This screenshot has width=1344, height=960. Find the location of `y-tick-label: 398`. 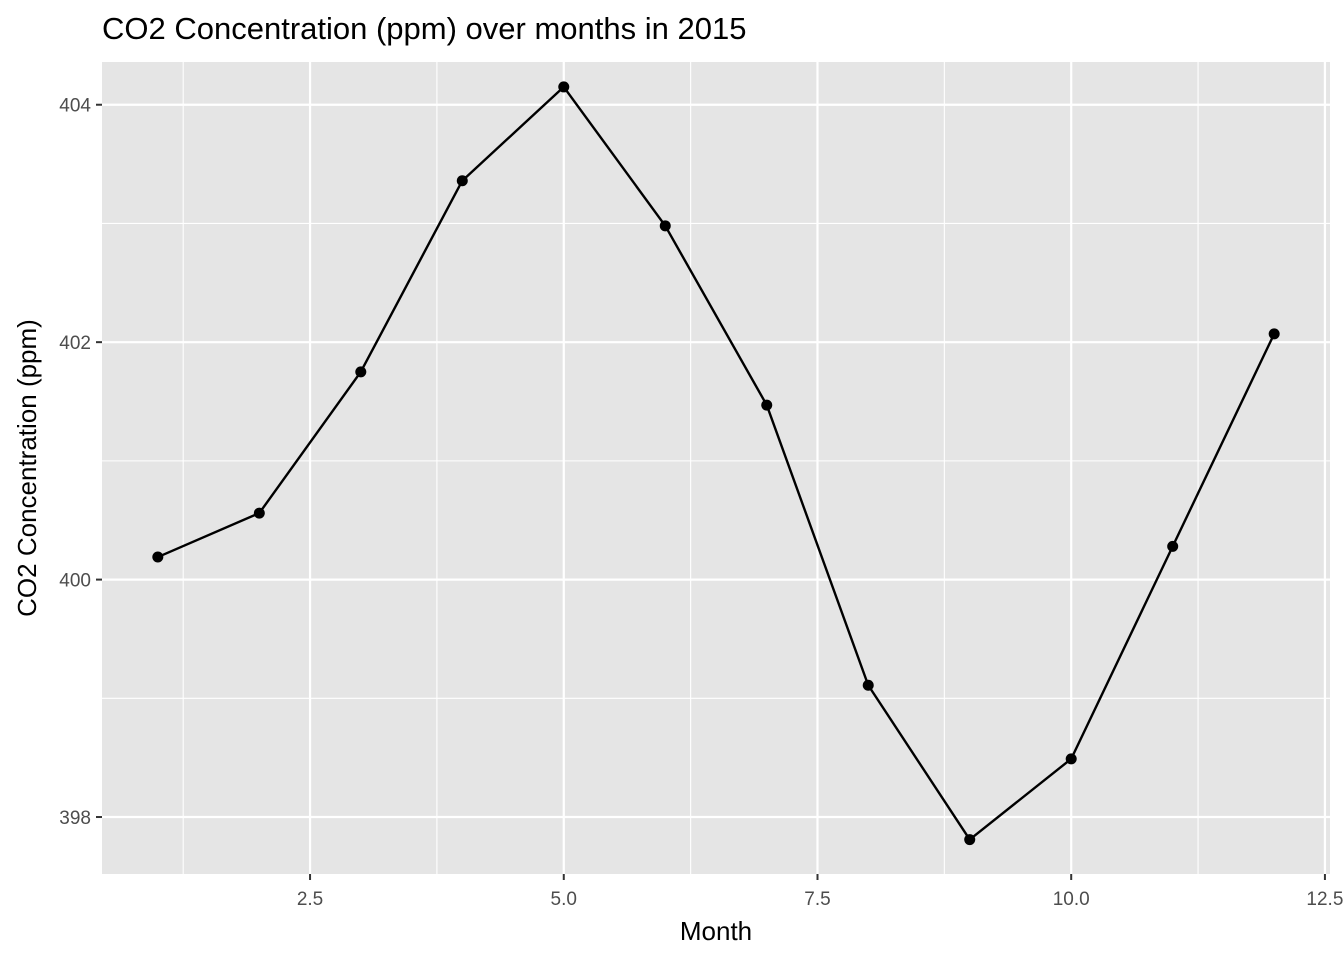

y-tick-label: 398 is located at coordinates (75, 818).